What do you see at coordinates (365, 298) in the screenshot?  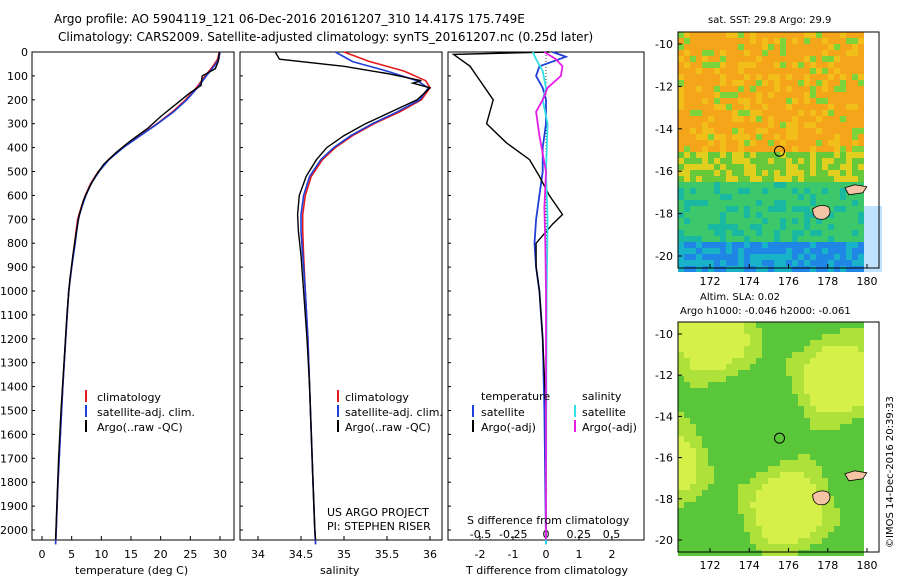 I see `series-line-satellite-adj-clim-` at bounding box center [365, 298].